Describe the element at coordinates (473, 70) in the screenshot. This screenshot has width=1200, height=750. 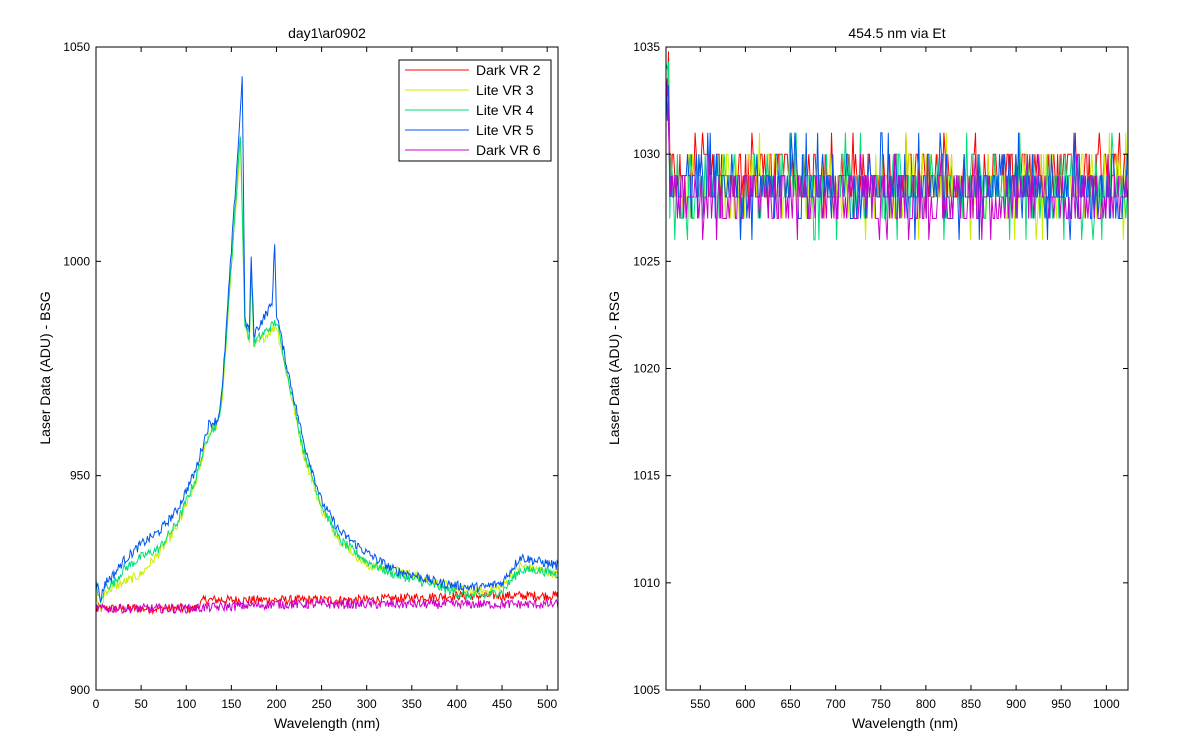
I see `legend-item-dark-vr-2: Dark VR 2` at that location.